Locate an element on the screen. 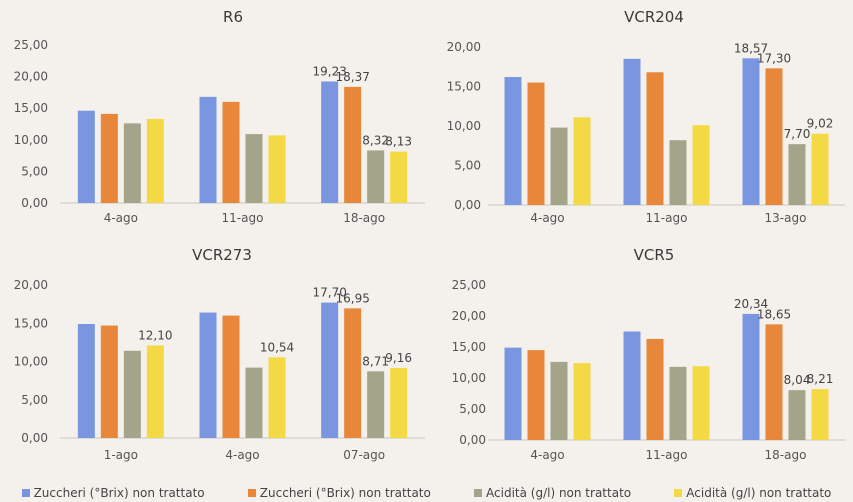 The image size is (853, 502). category-label: 07-ago is located at coordinates (364, 455).